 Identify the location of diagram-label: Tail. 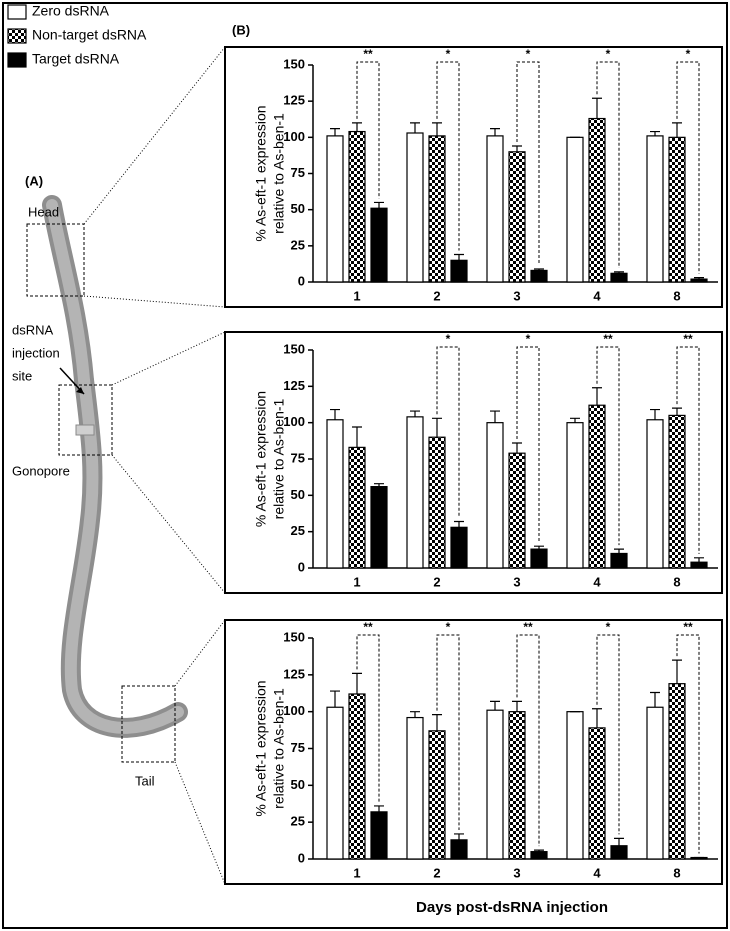
(145, 780).